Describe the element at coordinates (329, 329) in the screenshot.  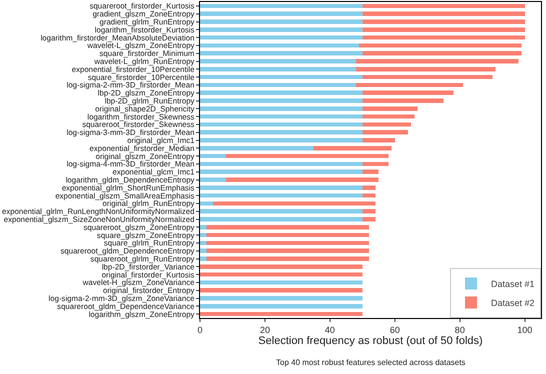
I see `x-tick-label: 40` at that location.